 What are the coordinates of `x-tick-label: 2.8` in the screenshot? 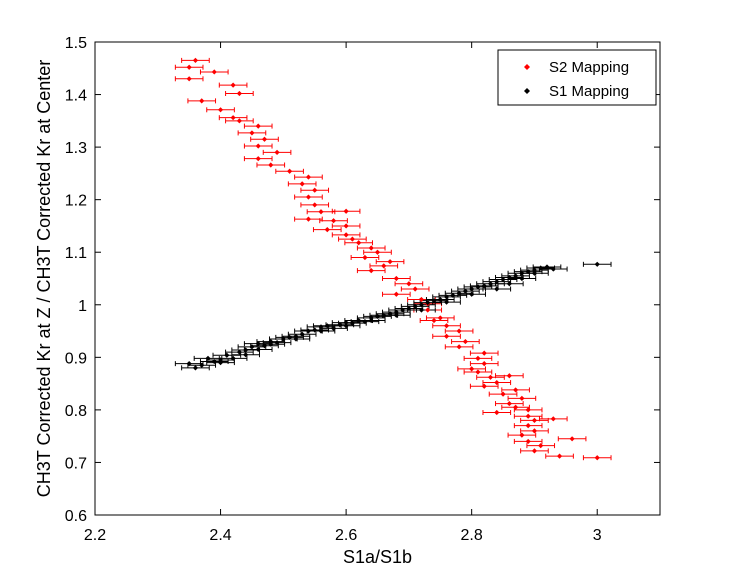 It's located at (472, 535).